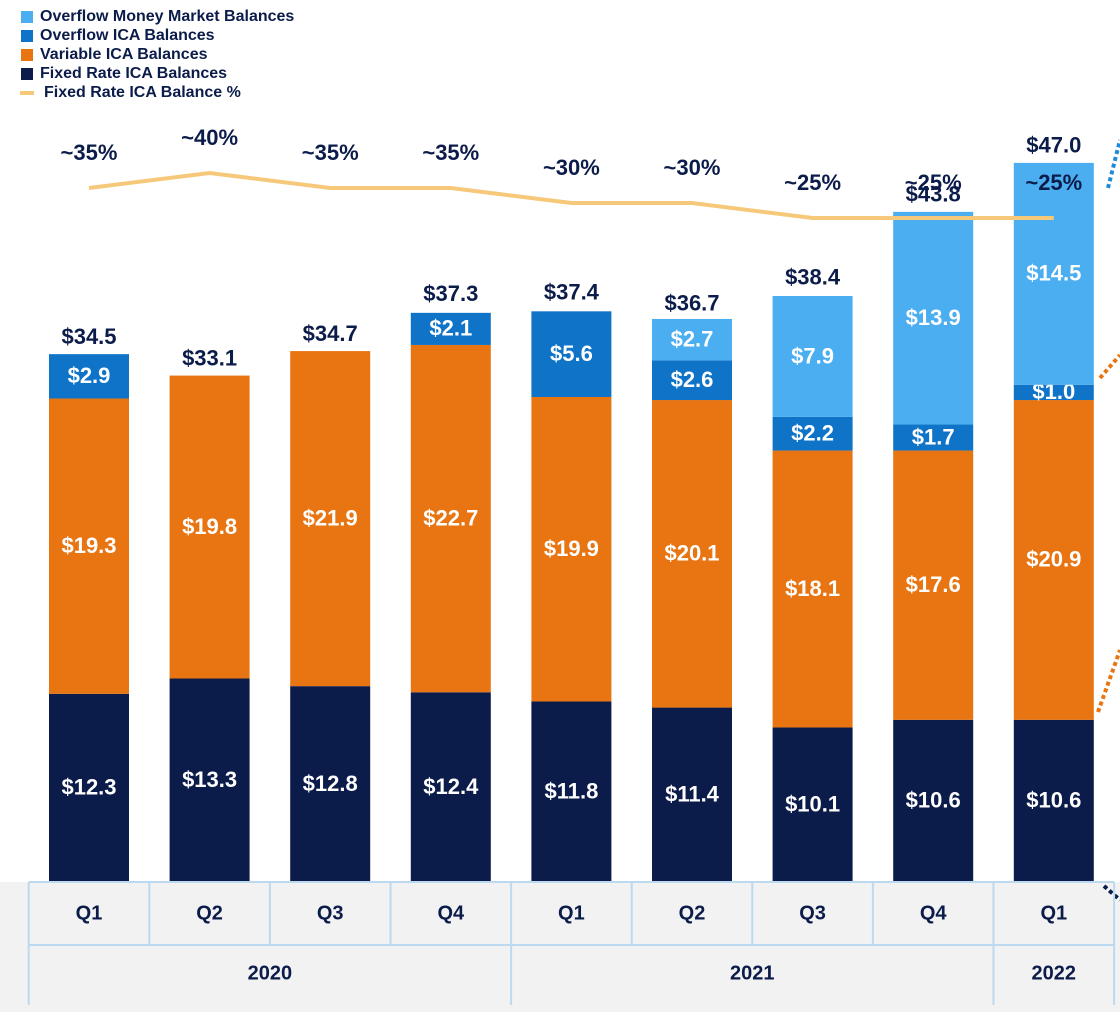 This screenshot has height=1017, width=1120. What do you see at coordinates (691, 302) in the screenshot?
I see `total-label: $36.7` at bounding box center [691, 302].